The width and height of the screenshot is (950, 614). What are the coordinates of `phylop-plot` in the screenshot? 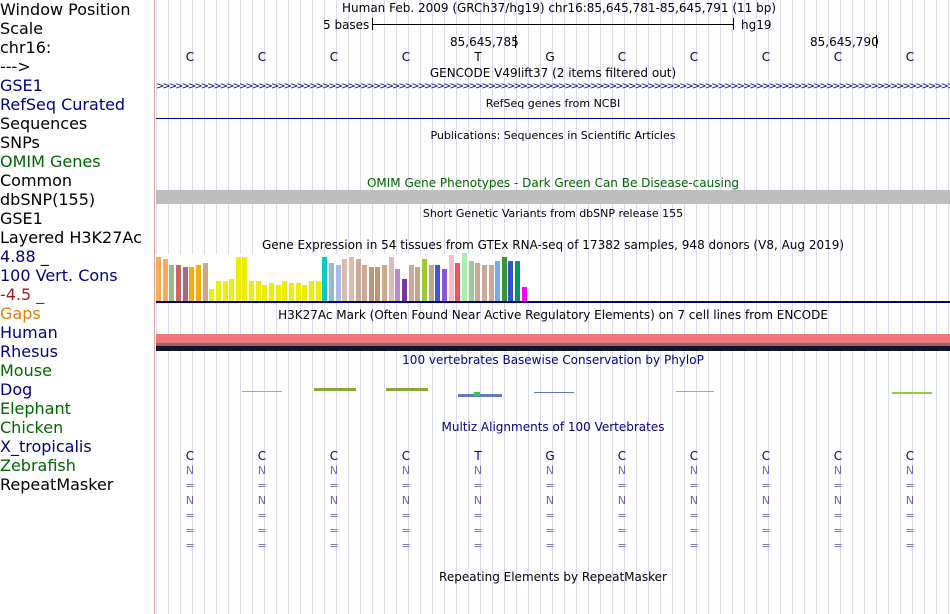 It's located at (553, 390).